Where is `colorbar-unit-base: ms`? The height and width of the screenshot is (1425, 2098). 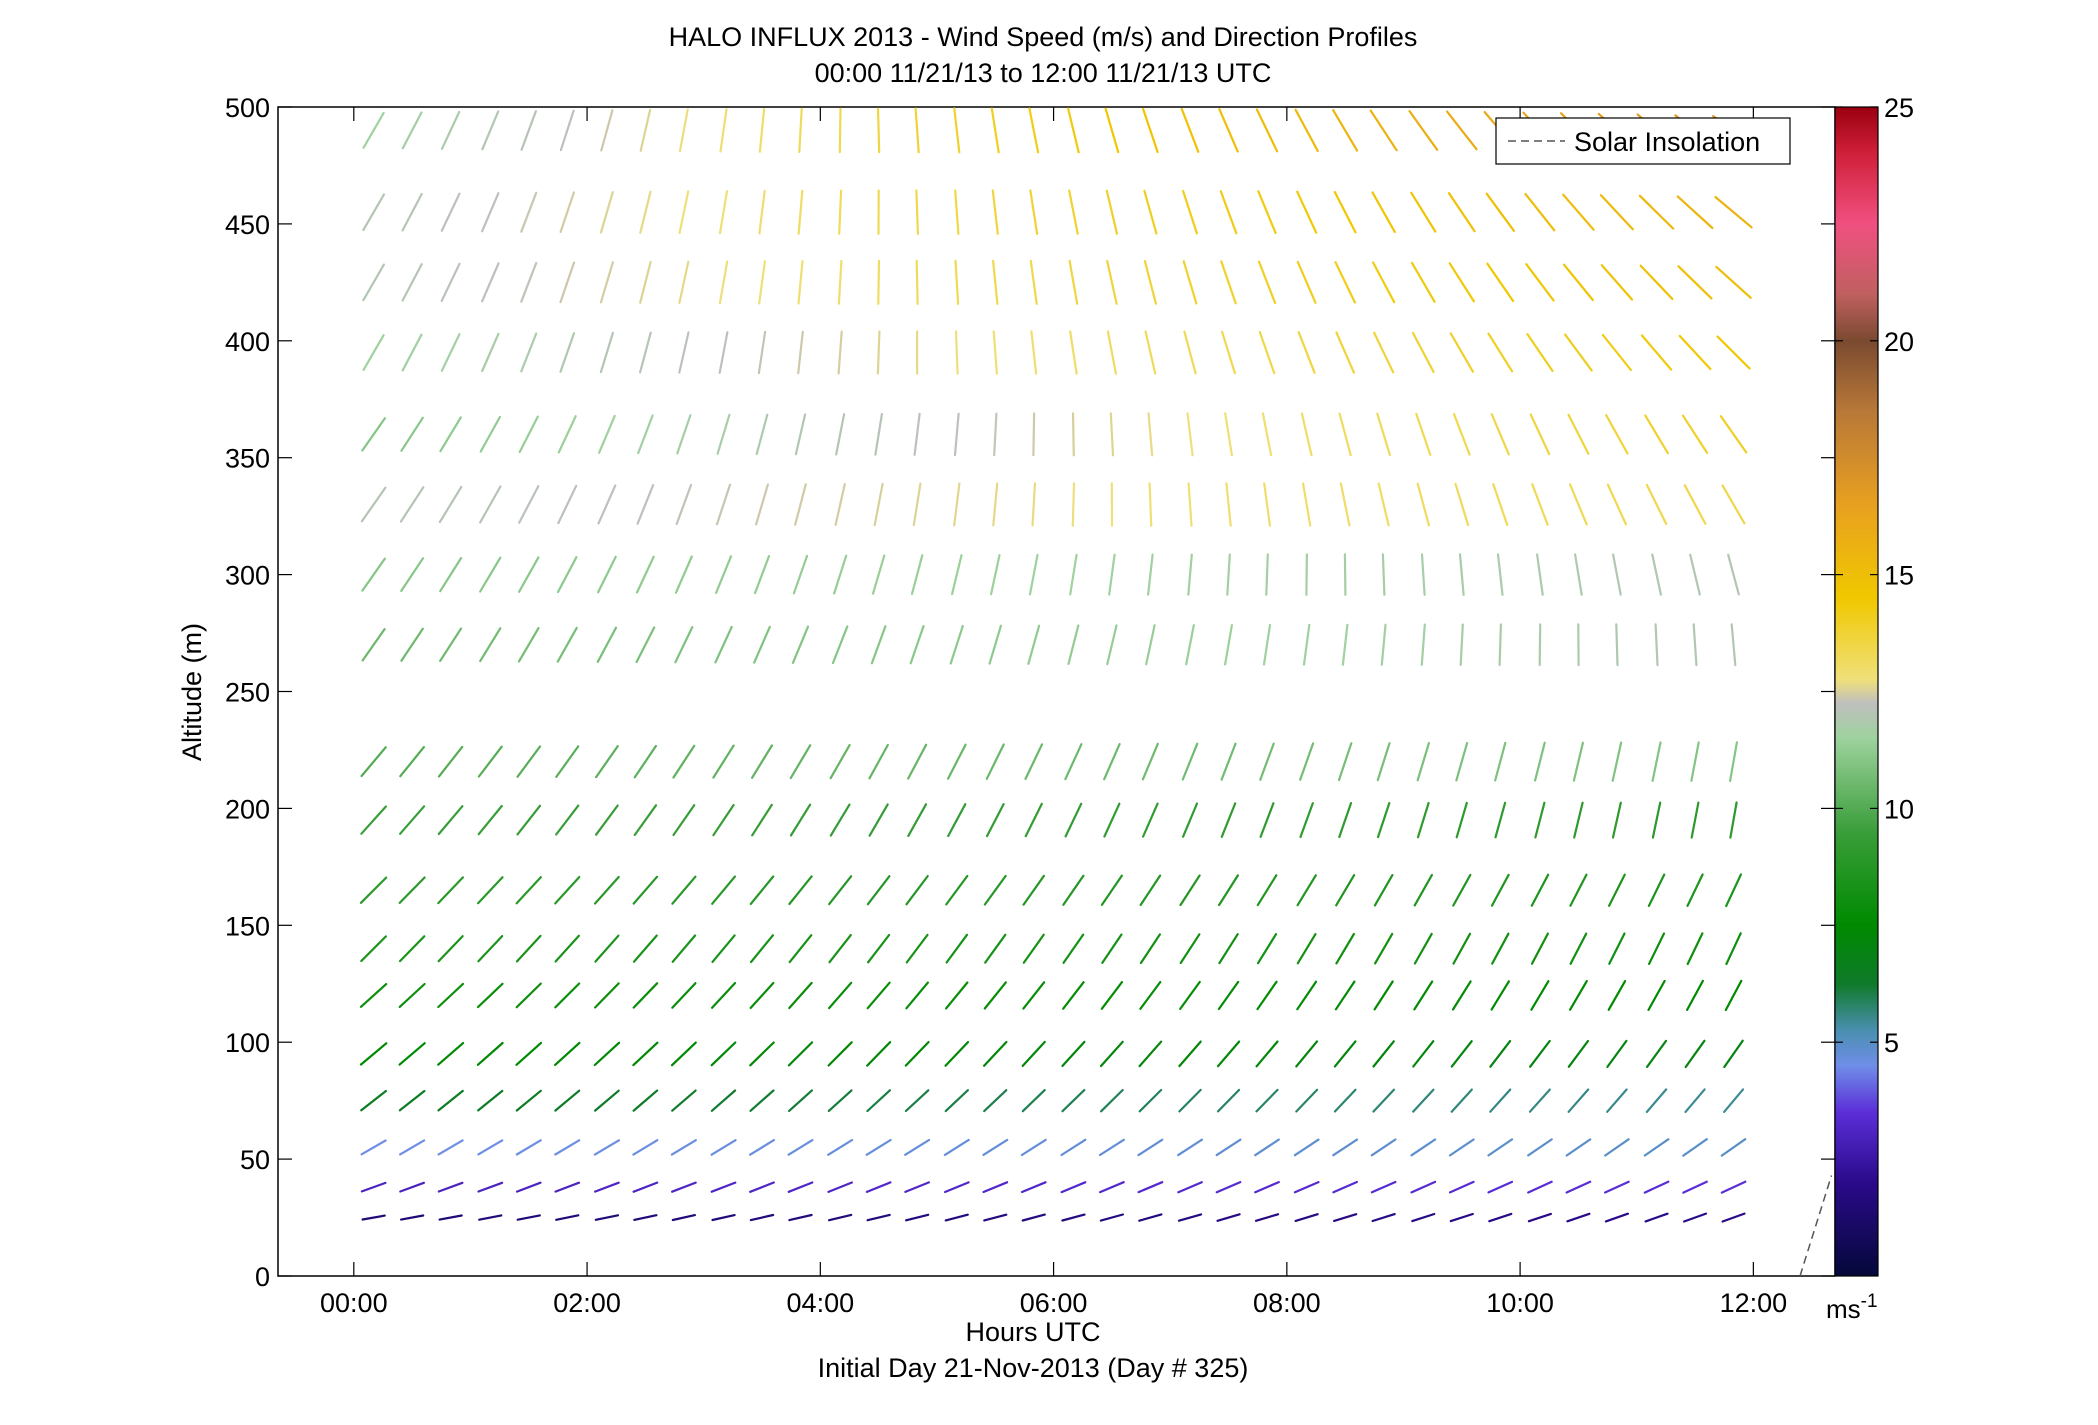 colorbar-unit-base: ms is located at coordinates (1843, 1309).